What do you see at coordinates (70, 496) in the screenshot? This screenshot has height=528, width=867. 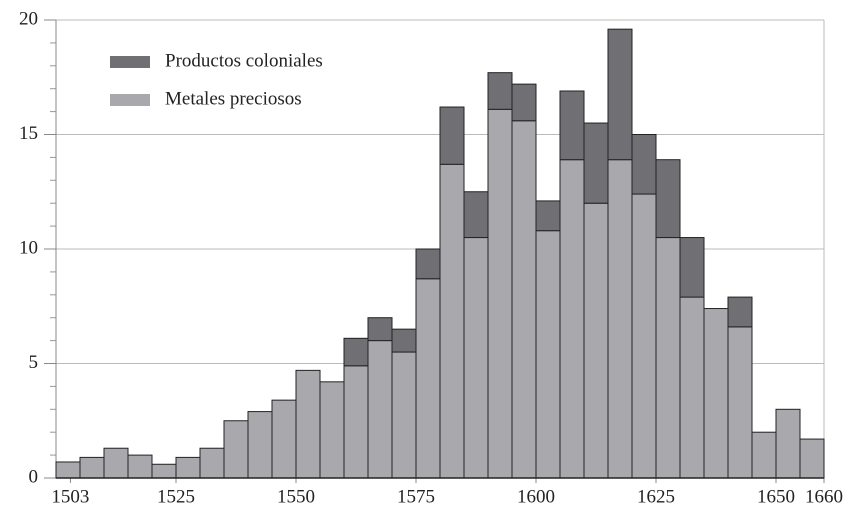 I see `x-tick-label: 1503` at bounding box center [70, 496].